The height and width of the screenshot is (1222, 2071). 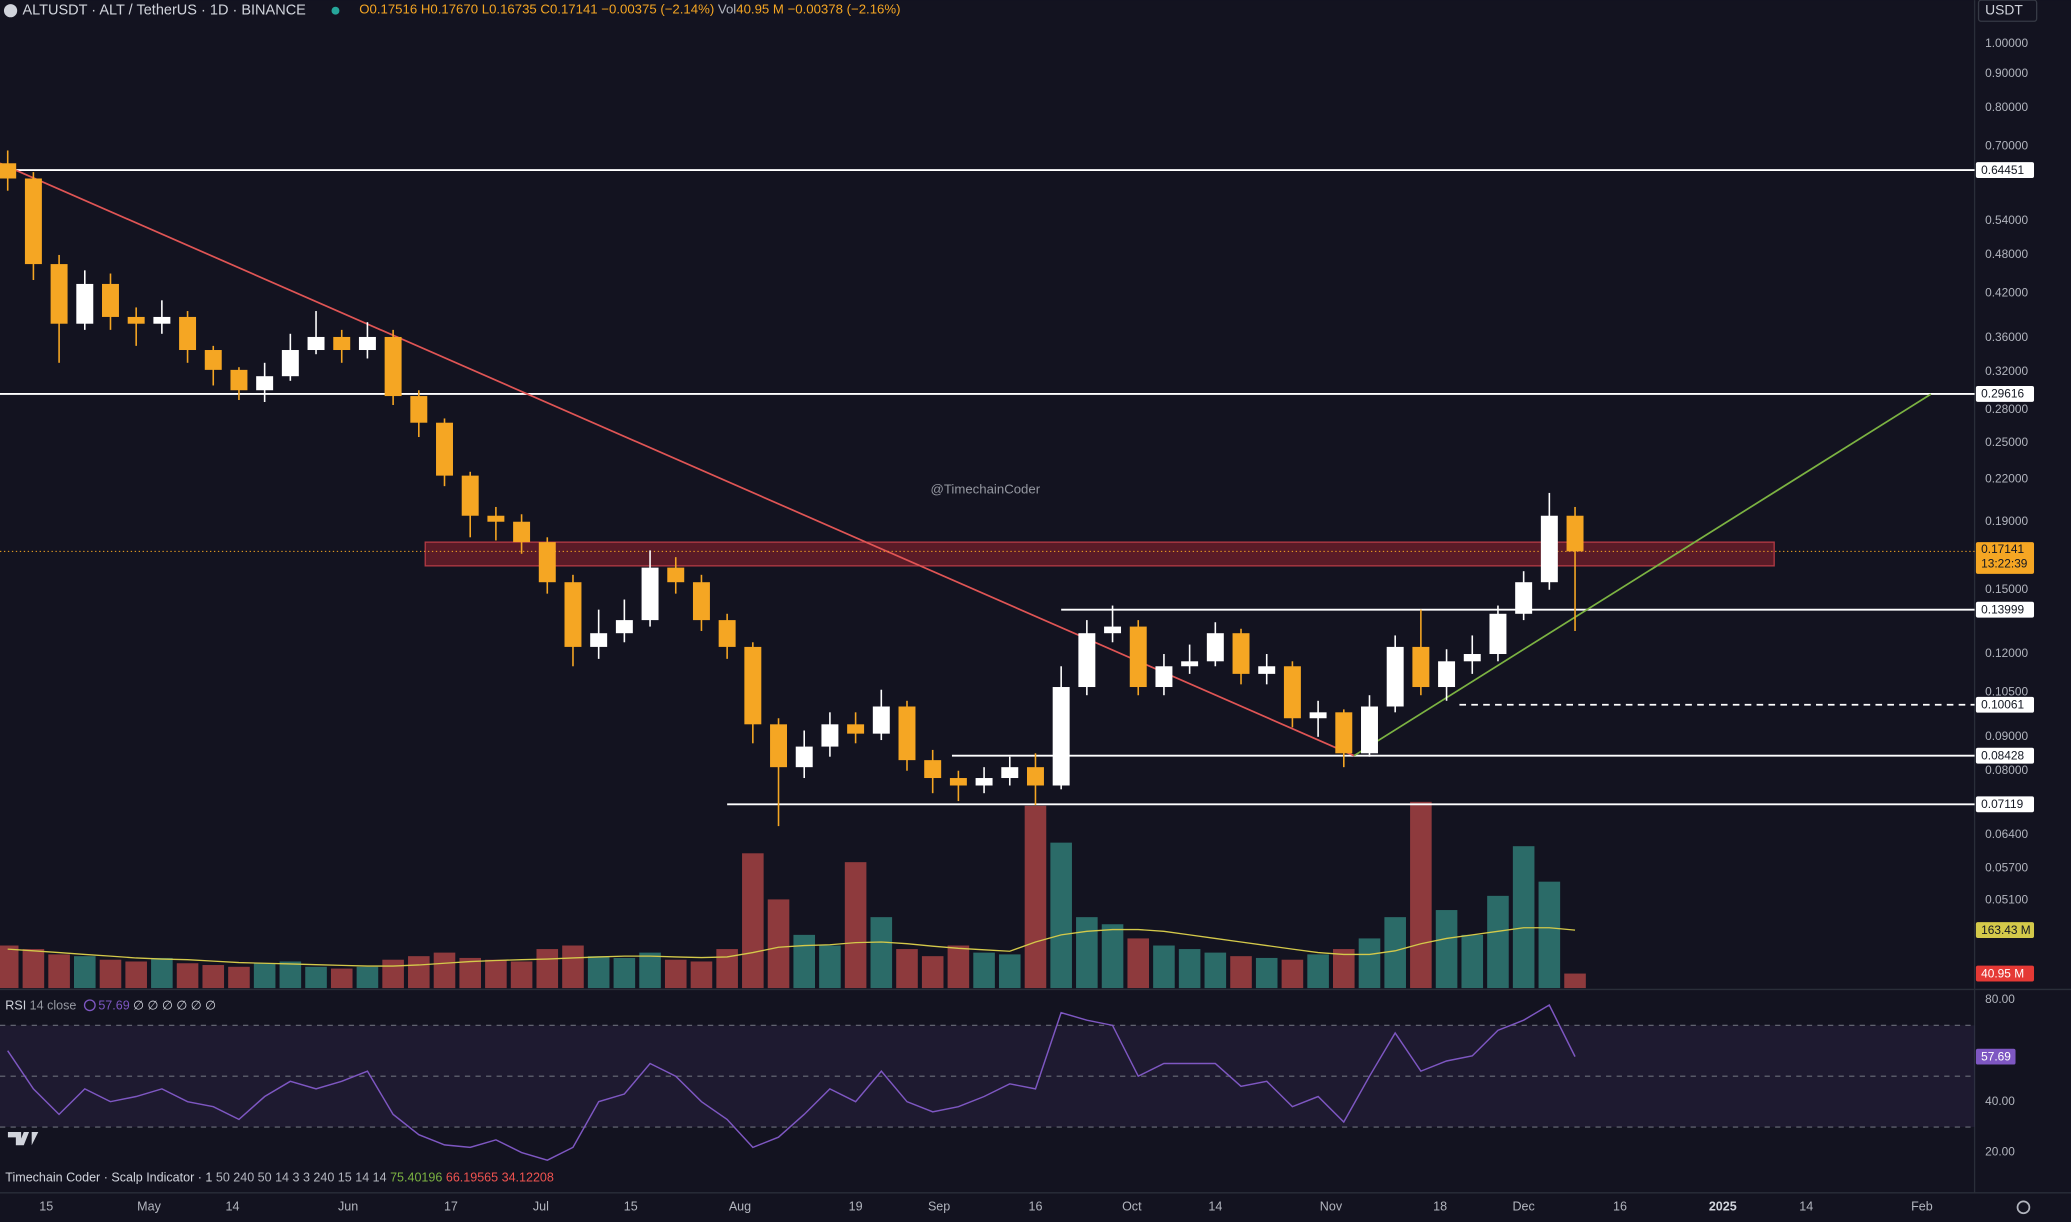 I want to click on symbol: ALTUSDT · ALT / TetherUS · 1D · BINANCE, so click(x=164, y=11).